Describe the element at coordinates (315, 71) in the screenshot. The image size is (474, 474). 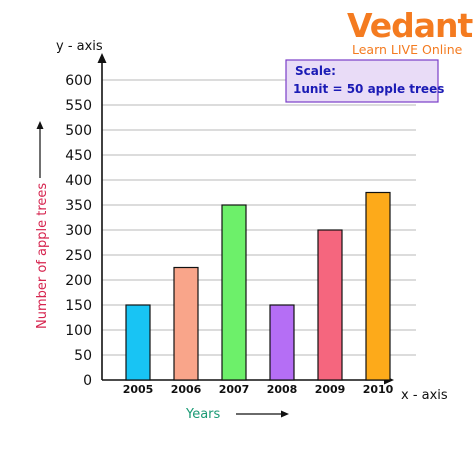
I see `scale-title: Scale:` at that location.